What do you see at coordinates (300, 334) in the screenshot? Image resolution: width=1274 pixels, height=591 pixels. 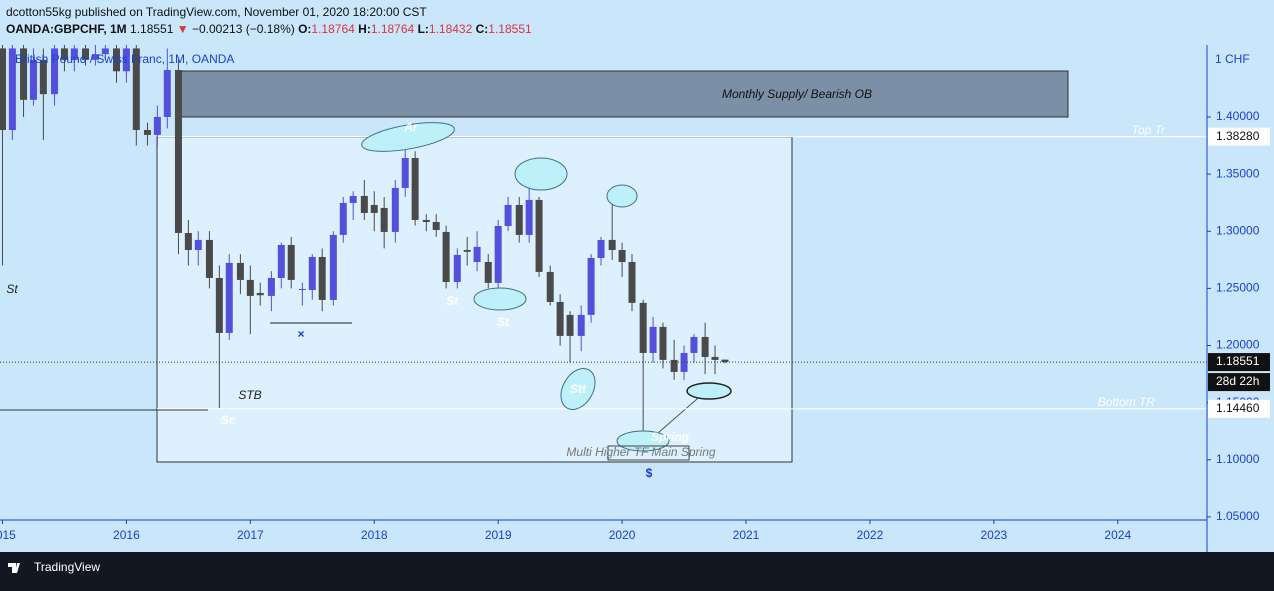 I see `annotation: ×` at bounding box center [300, 334].